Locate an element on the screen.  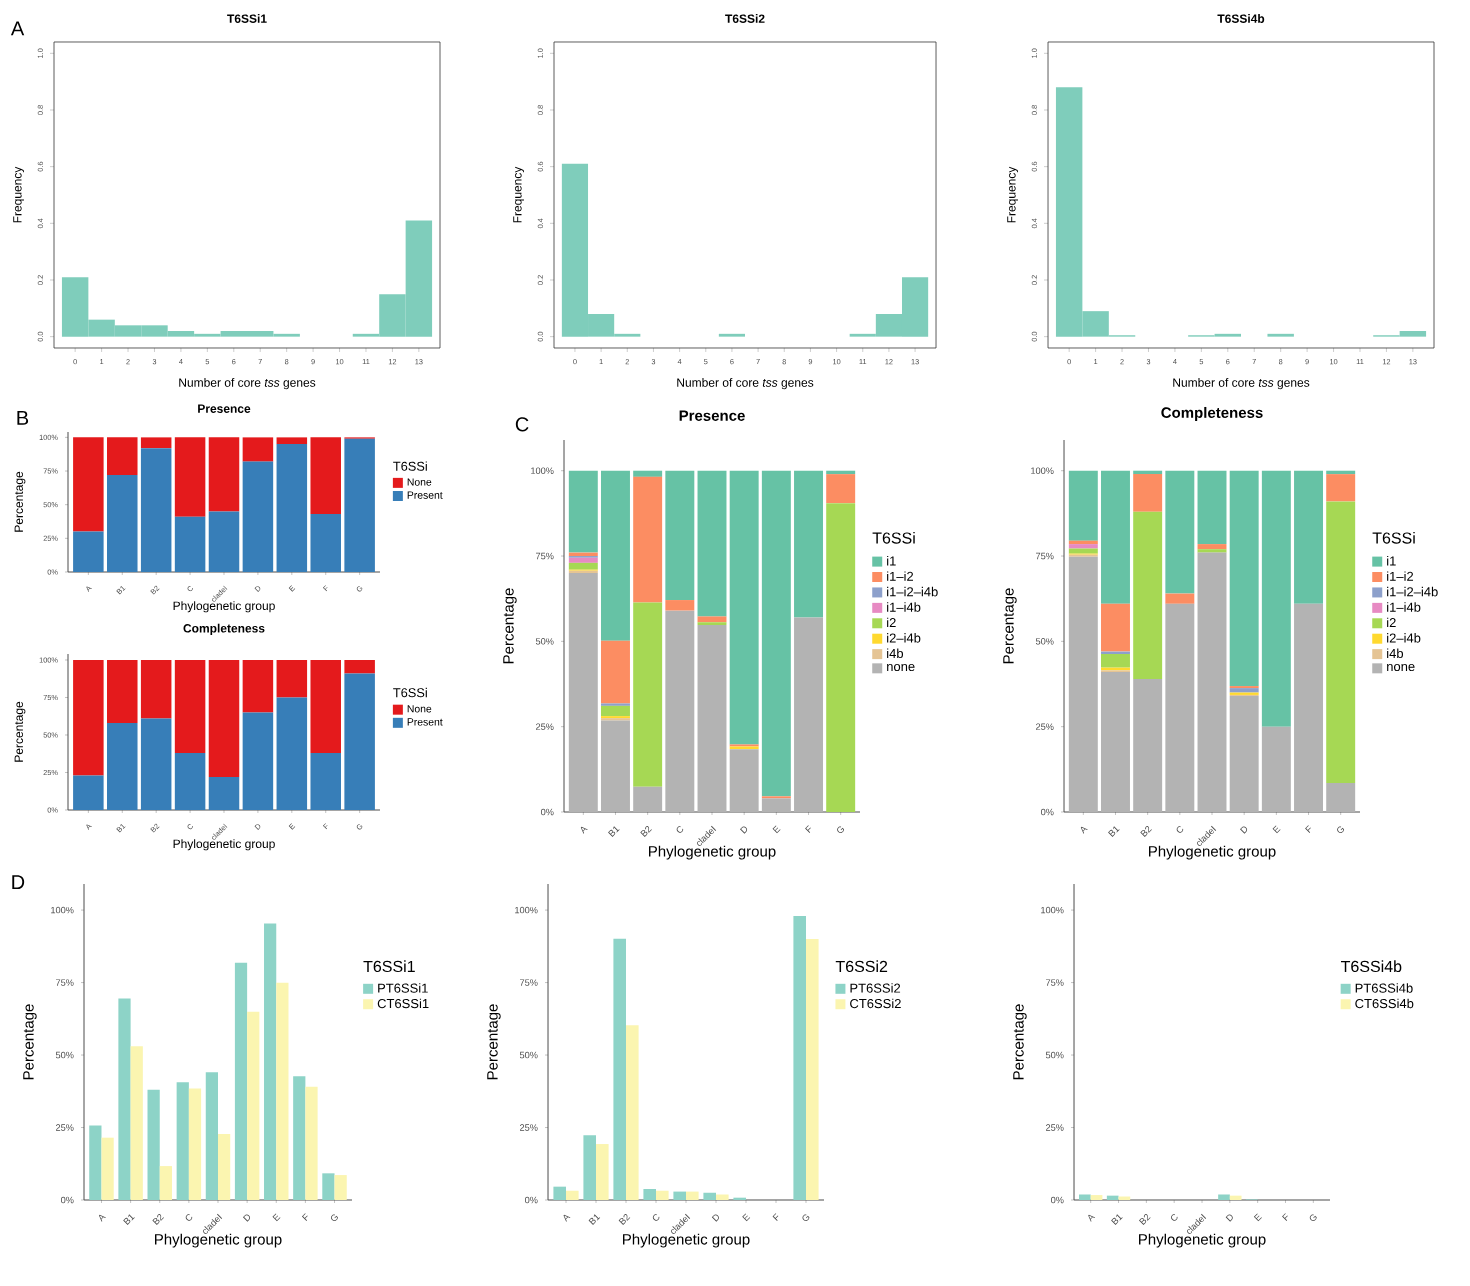
text: B is located at coordinates (23, 418).